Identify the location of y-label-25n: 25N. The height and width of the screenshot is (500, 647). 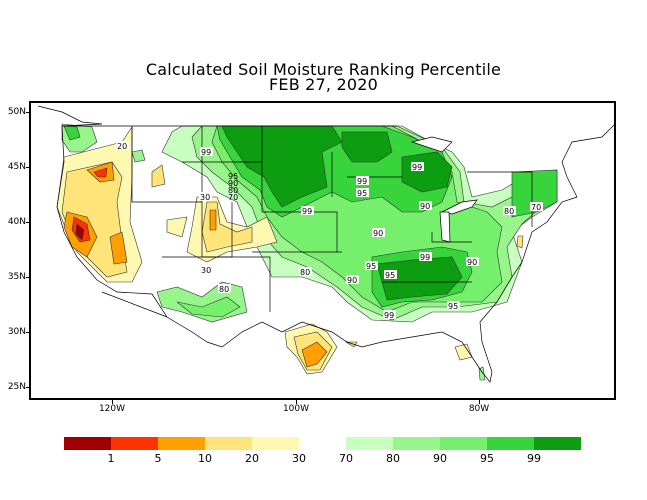
(16, 387).